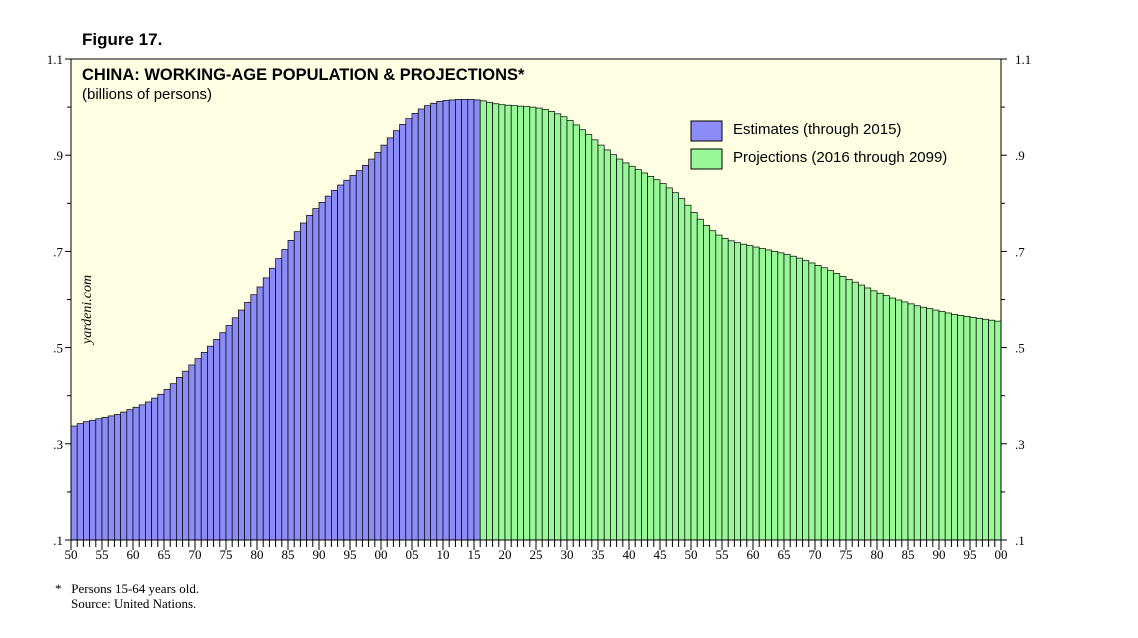 The height and width of the screenshot is (638, 1138). What do you see at coordinates (477, 320) in the screenshot?
I see `estimate-bar-2015` at bounding box center [477, 320].